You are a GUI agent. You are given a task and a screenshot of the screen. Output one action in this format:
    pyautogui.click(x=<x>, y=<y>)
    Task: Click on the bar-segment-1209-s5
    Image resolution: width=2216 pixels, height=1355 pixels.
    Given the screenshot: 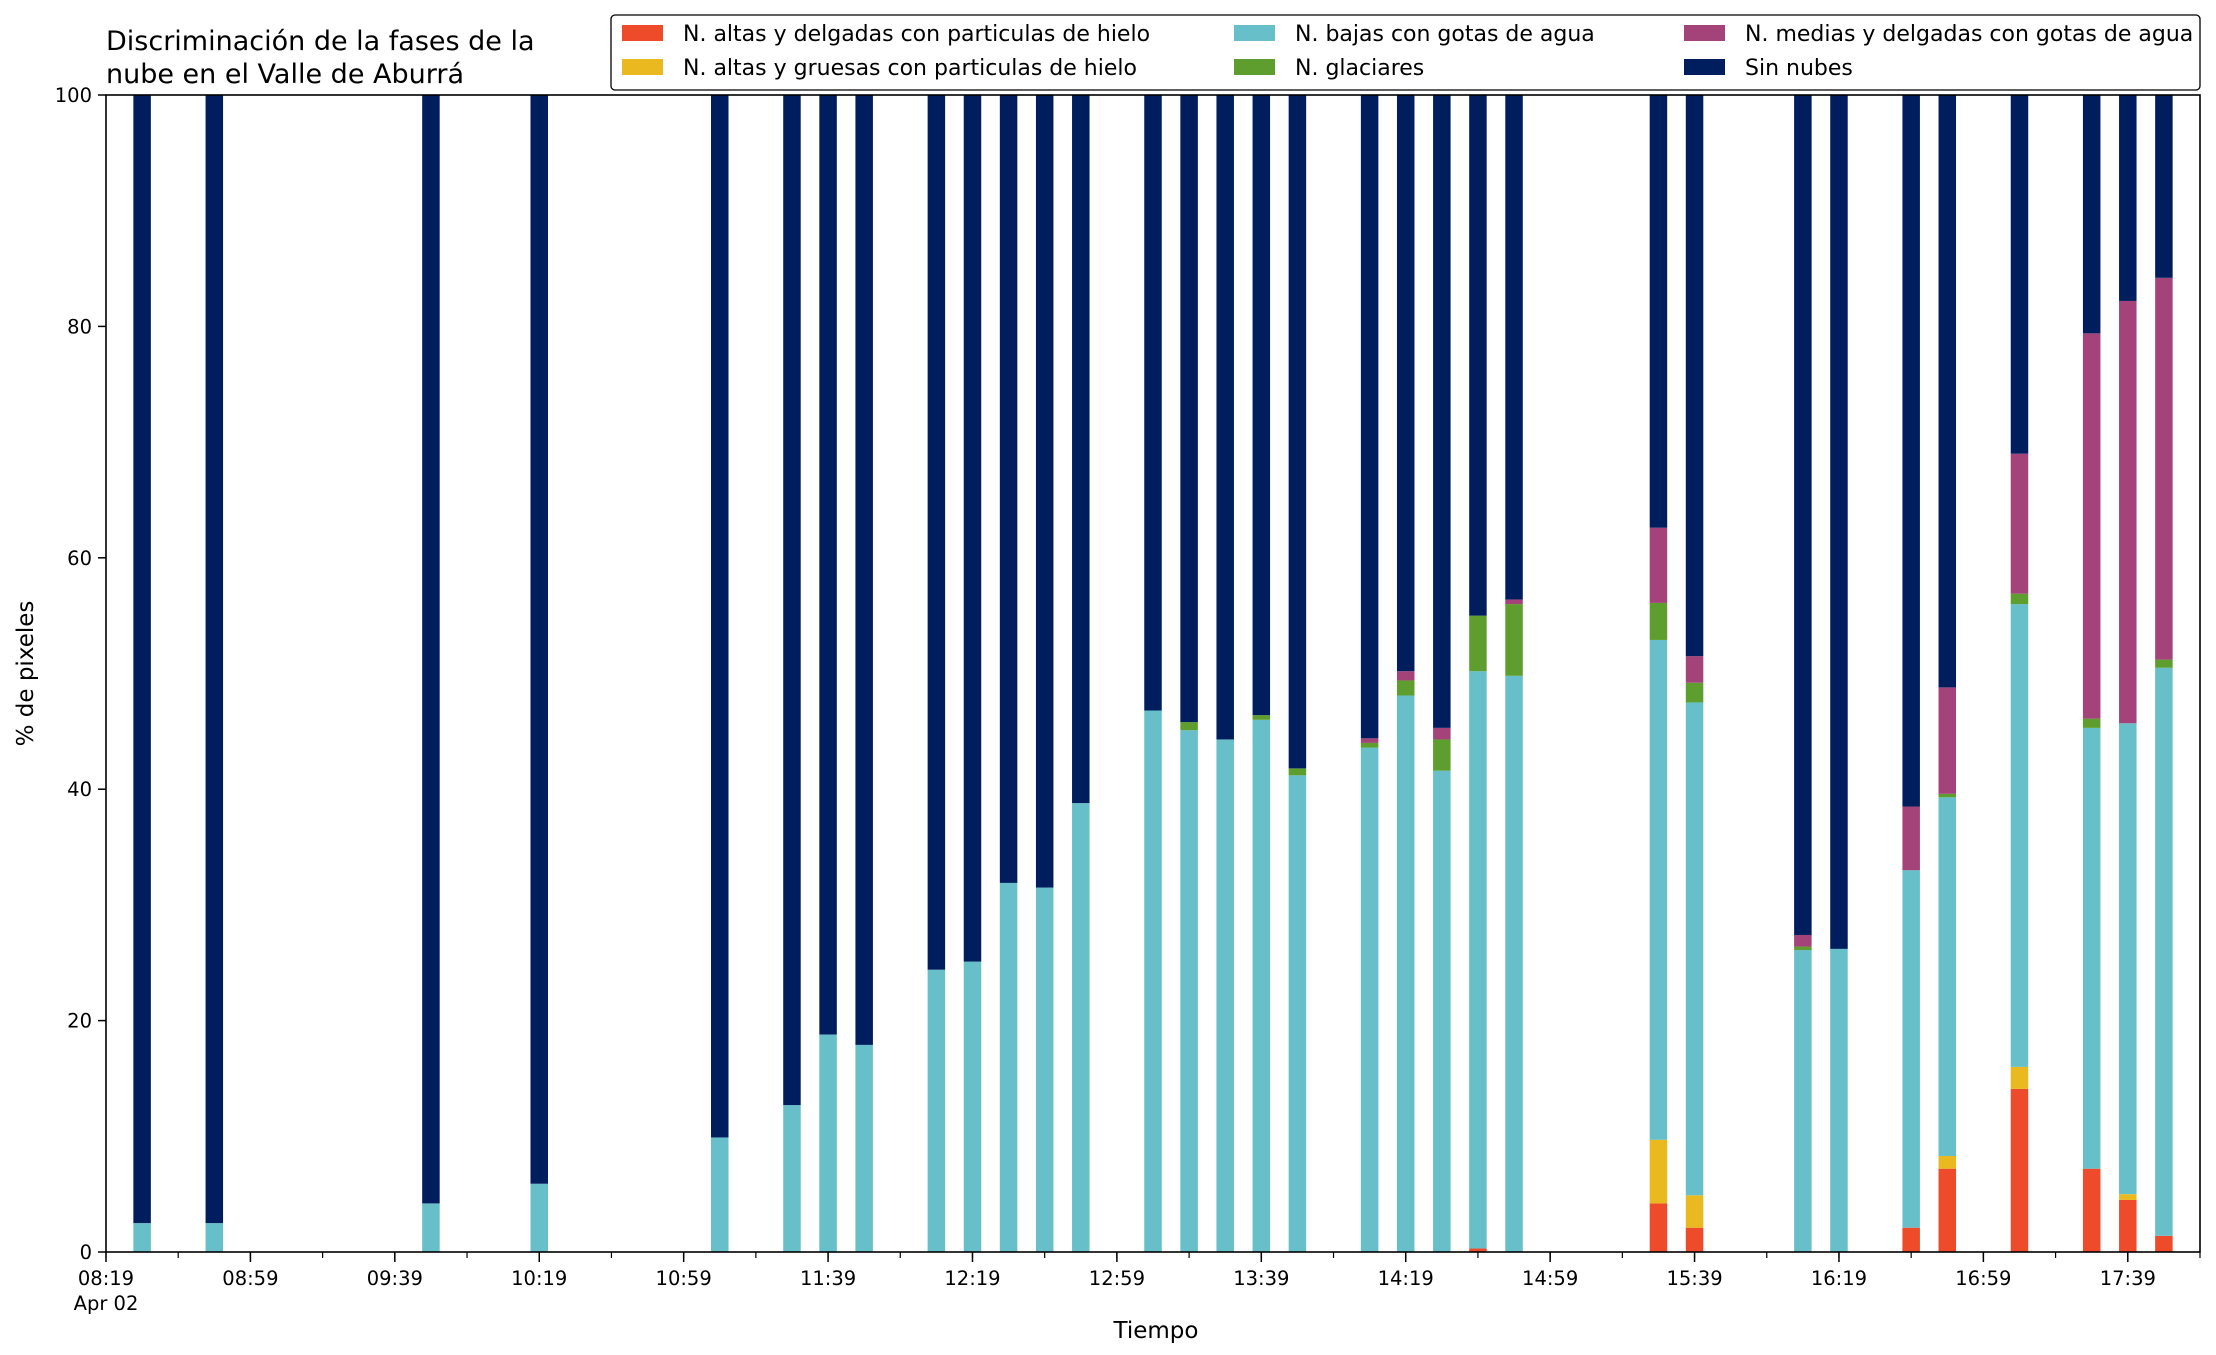 What is the action you would take?
    pyautogui.click(x=936, y=532)
    